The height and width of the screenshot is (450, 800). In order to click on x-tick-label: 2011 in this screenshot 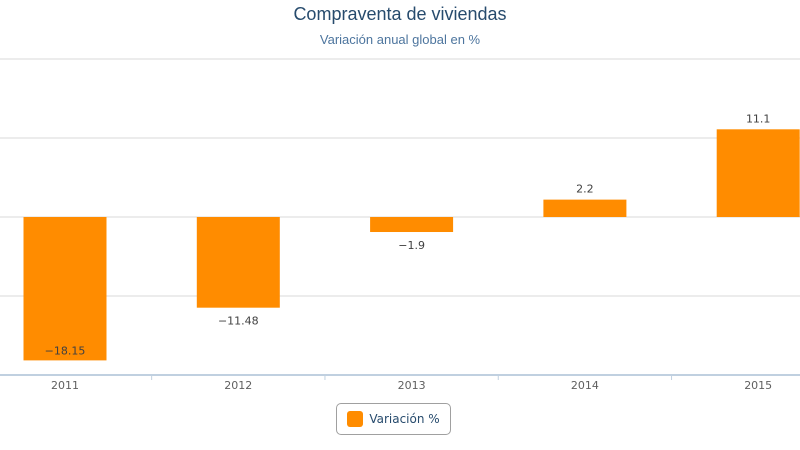, I will do `click(65, 385)`.